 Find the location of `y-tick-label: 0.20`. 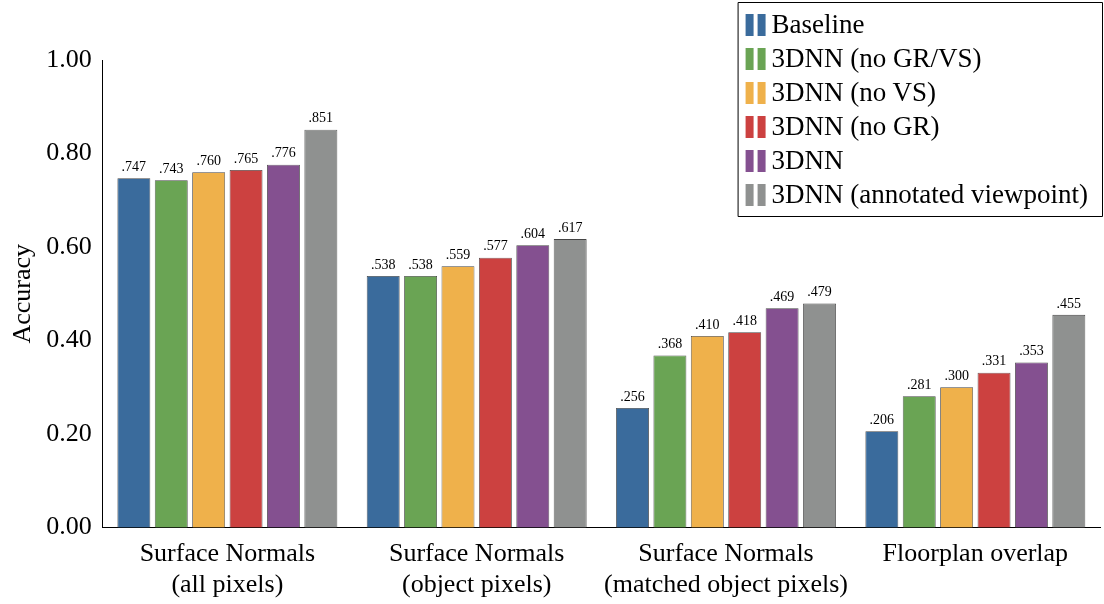

y-tick-label: 0.20 is located at coordinates (69, 432).